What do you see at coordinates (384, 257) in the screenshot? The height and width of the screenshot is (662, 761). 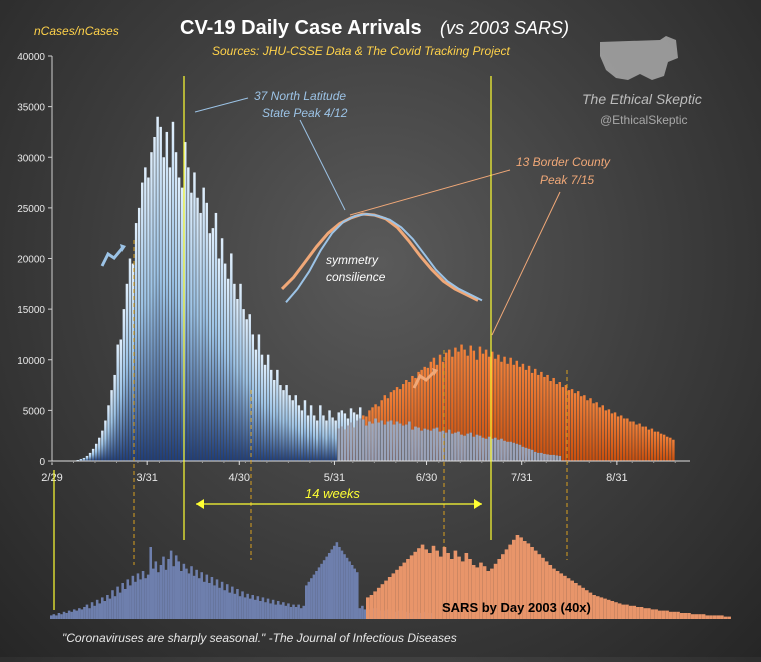 I see `north-inset-curve` at bounding box center [384, 257].